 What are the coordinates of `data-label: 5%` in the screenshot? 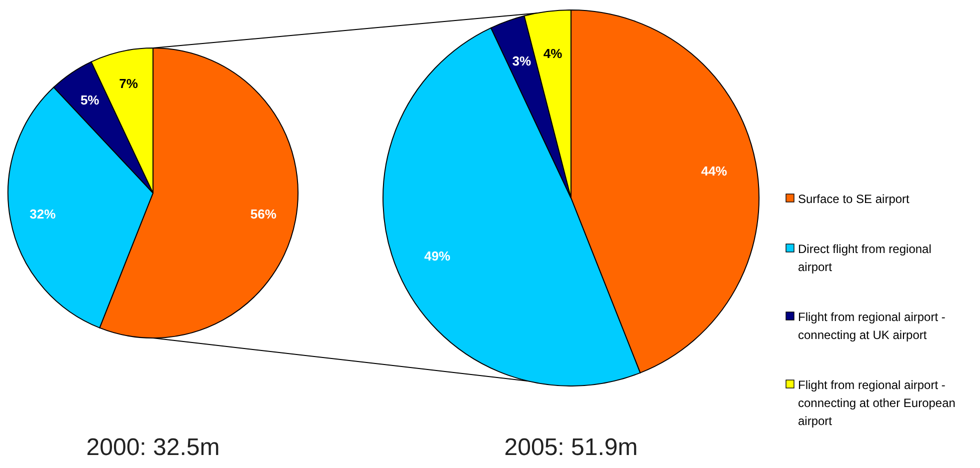 It's located at (90, 100).